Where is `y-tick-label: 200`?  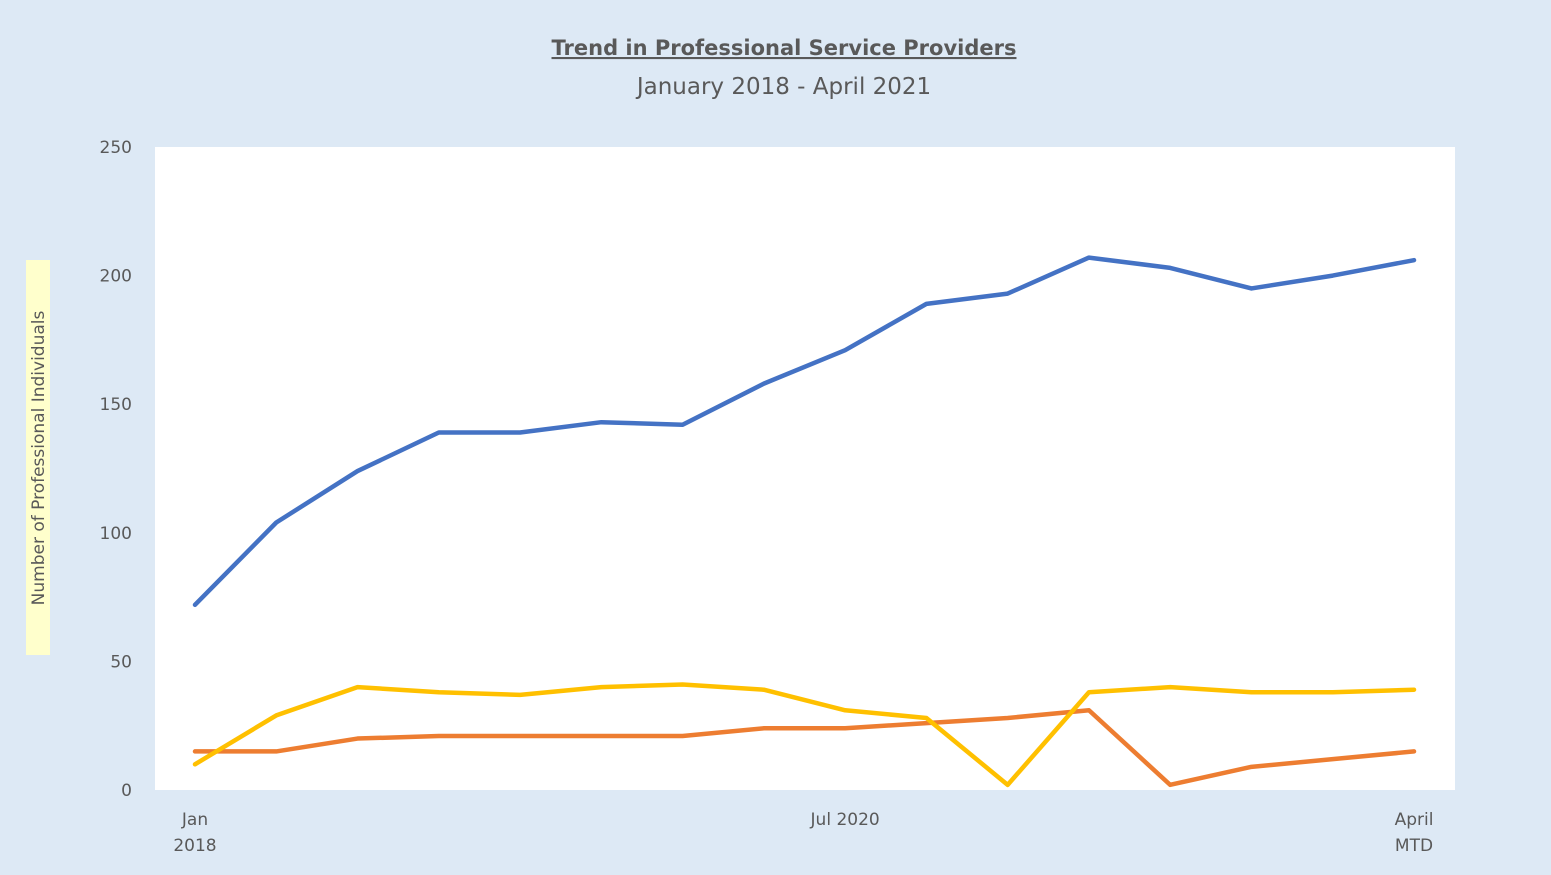 y-tick-label: 200 is located at coordinates (116, 277).